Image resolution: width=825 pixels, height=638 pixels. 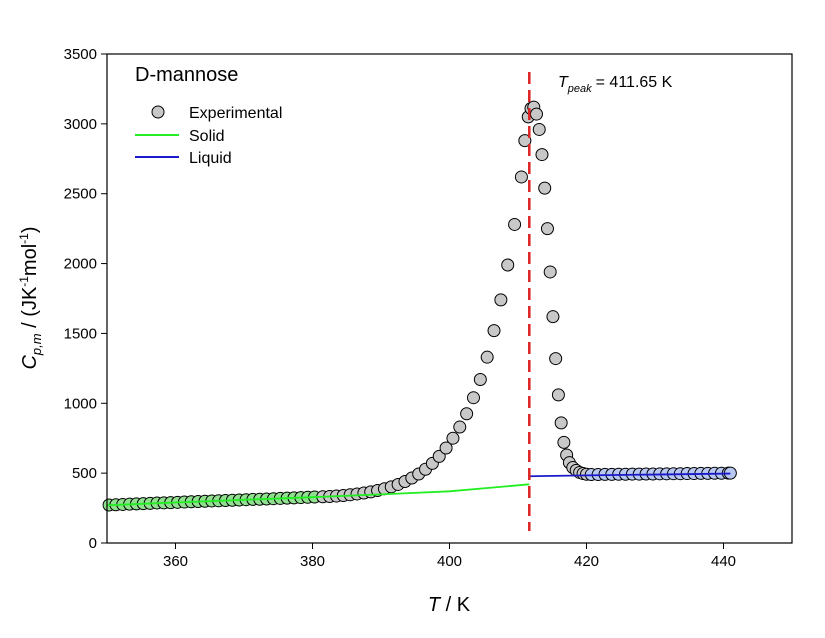 What do you see at coordinates (579, 89) in the screenshot?
I see `peak-subscript: peak` at bounding box center [579, 89].